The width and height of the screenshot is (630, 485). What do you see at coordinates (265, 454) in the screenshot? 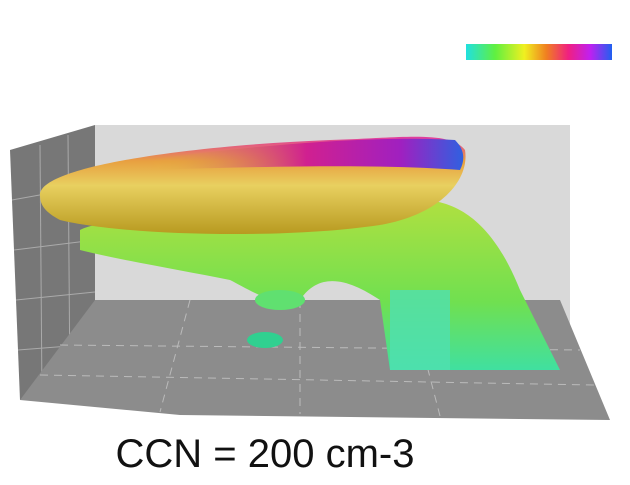
I see `caption: CCN = 200 cm-3` at bounding box center [265, 454].